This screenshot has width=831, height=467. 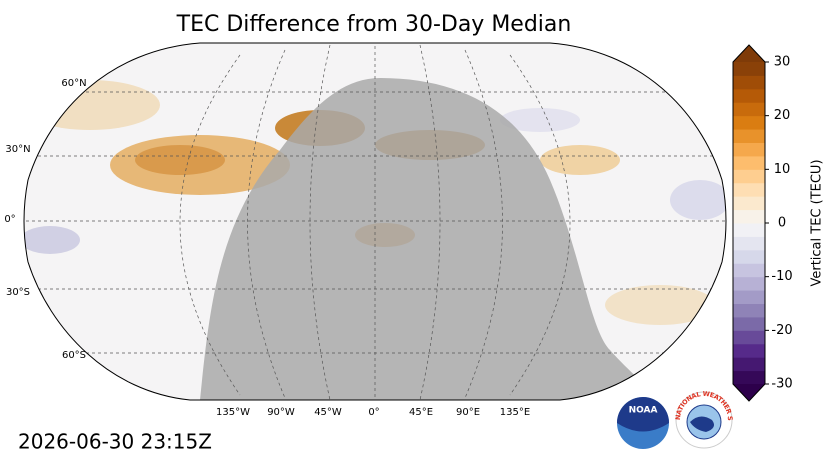 I want to click on lat-label: 0°, so click(x=9, y=219).